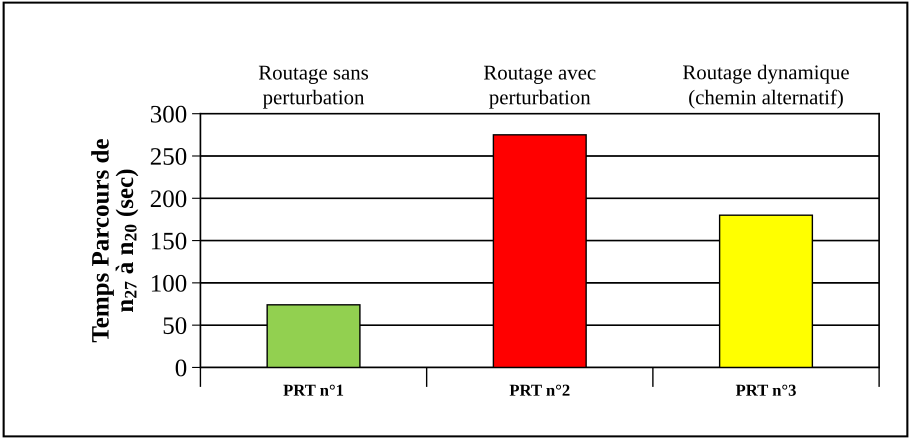 This screenshot has height=439, width=911. Describe the element at coordinates (169, 283) in the screenshot. I see `y-tick-label: 100` at that location.